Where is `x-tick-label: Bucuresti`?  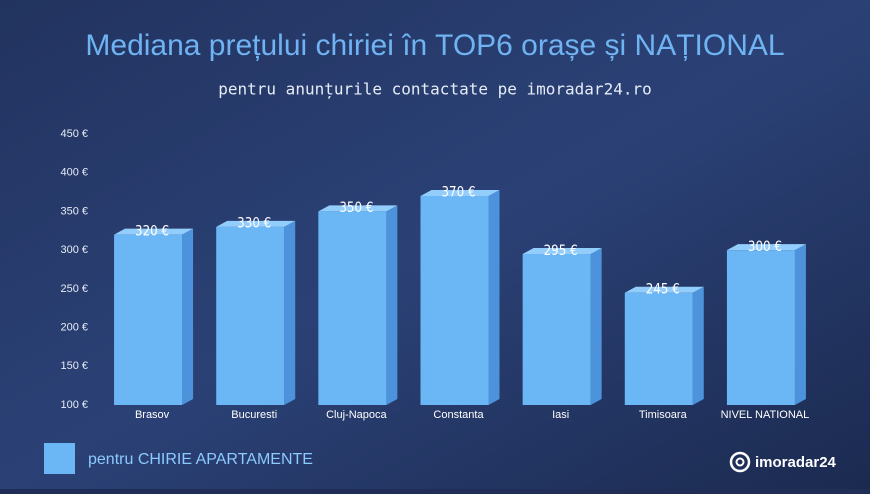
x-tick-label: Bucuresti is located at coordinates (254, 415).